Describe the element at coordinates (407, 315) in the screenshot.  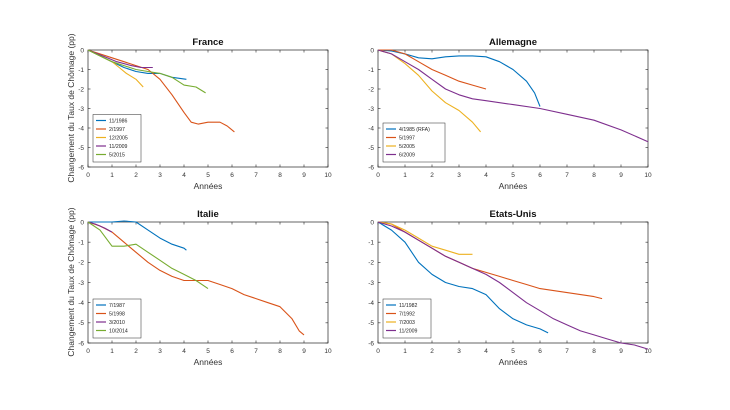
I see `legend-label: 7/1992` at that location.